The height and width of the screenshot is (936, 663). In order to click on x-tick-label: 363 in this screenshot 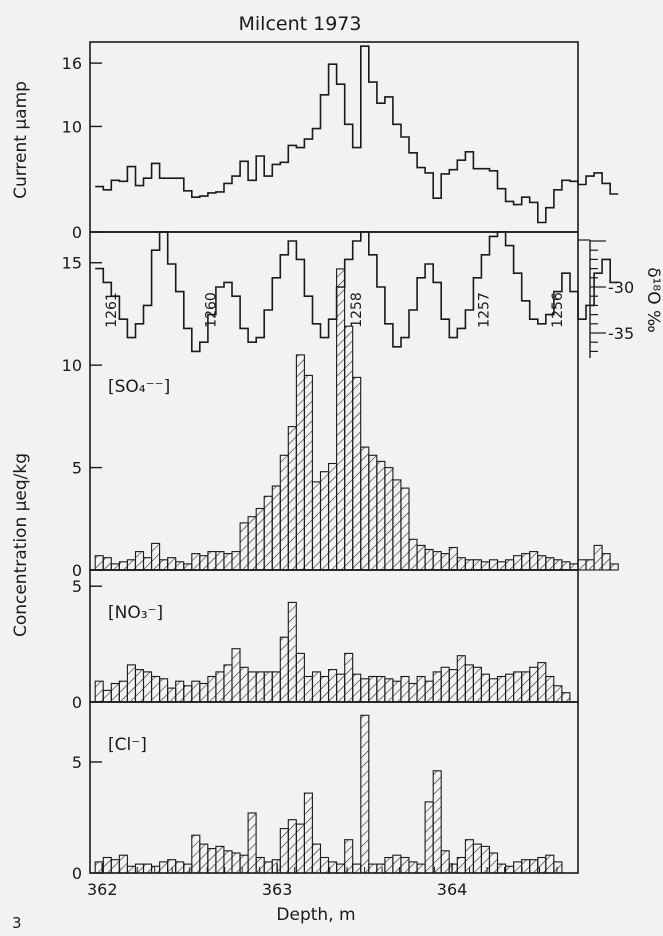, I will do `click(277, 889)`.